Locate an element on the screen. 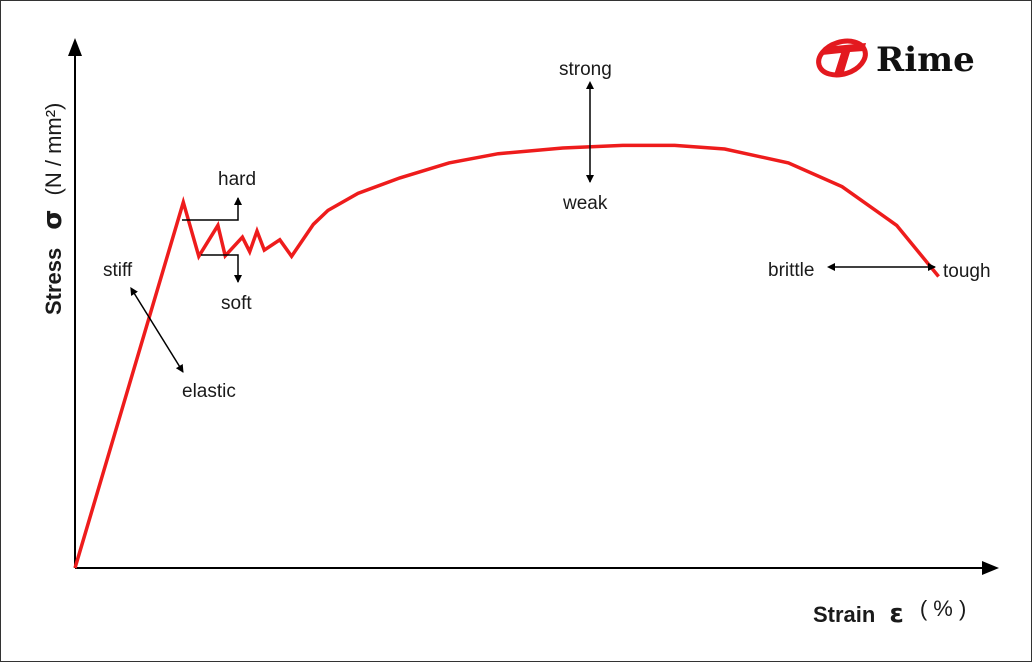 This screenshot has width=1032, height=662. y-axis-label-group: Stress σ (N / mm²) is located at coordinates (53, 209).